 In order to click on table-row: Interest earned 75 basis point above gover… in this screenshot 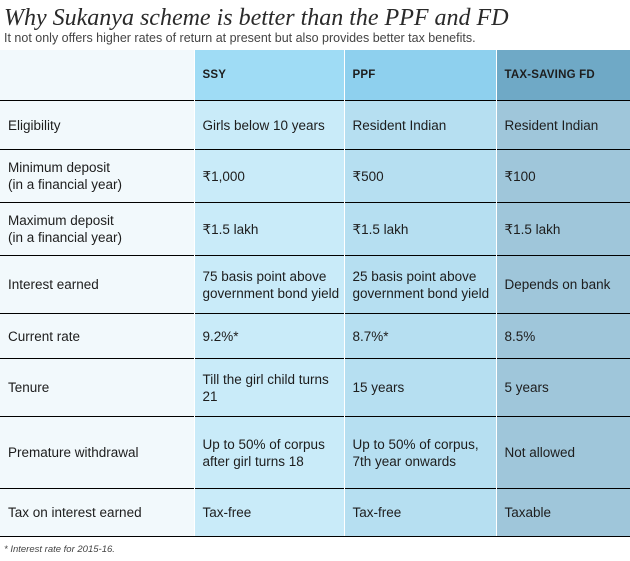, I will do `click(315, 284)`.